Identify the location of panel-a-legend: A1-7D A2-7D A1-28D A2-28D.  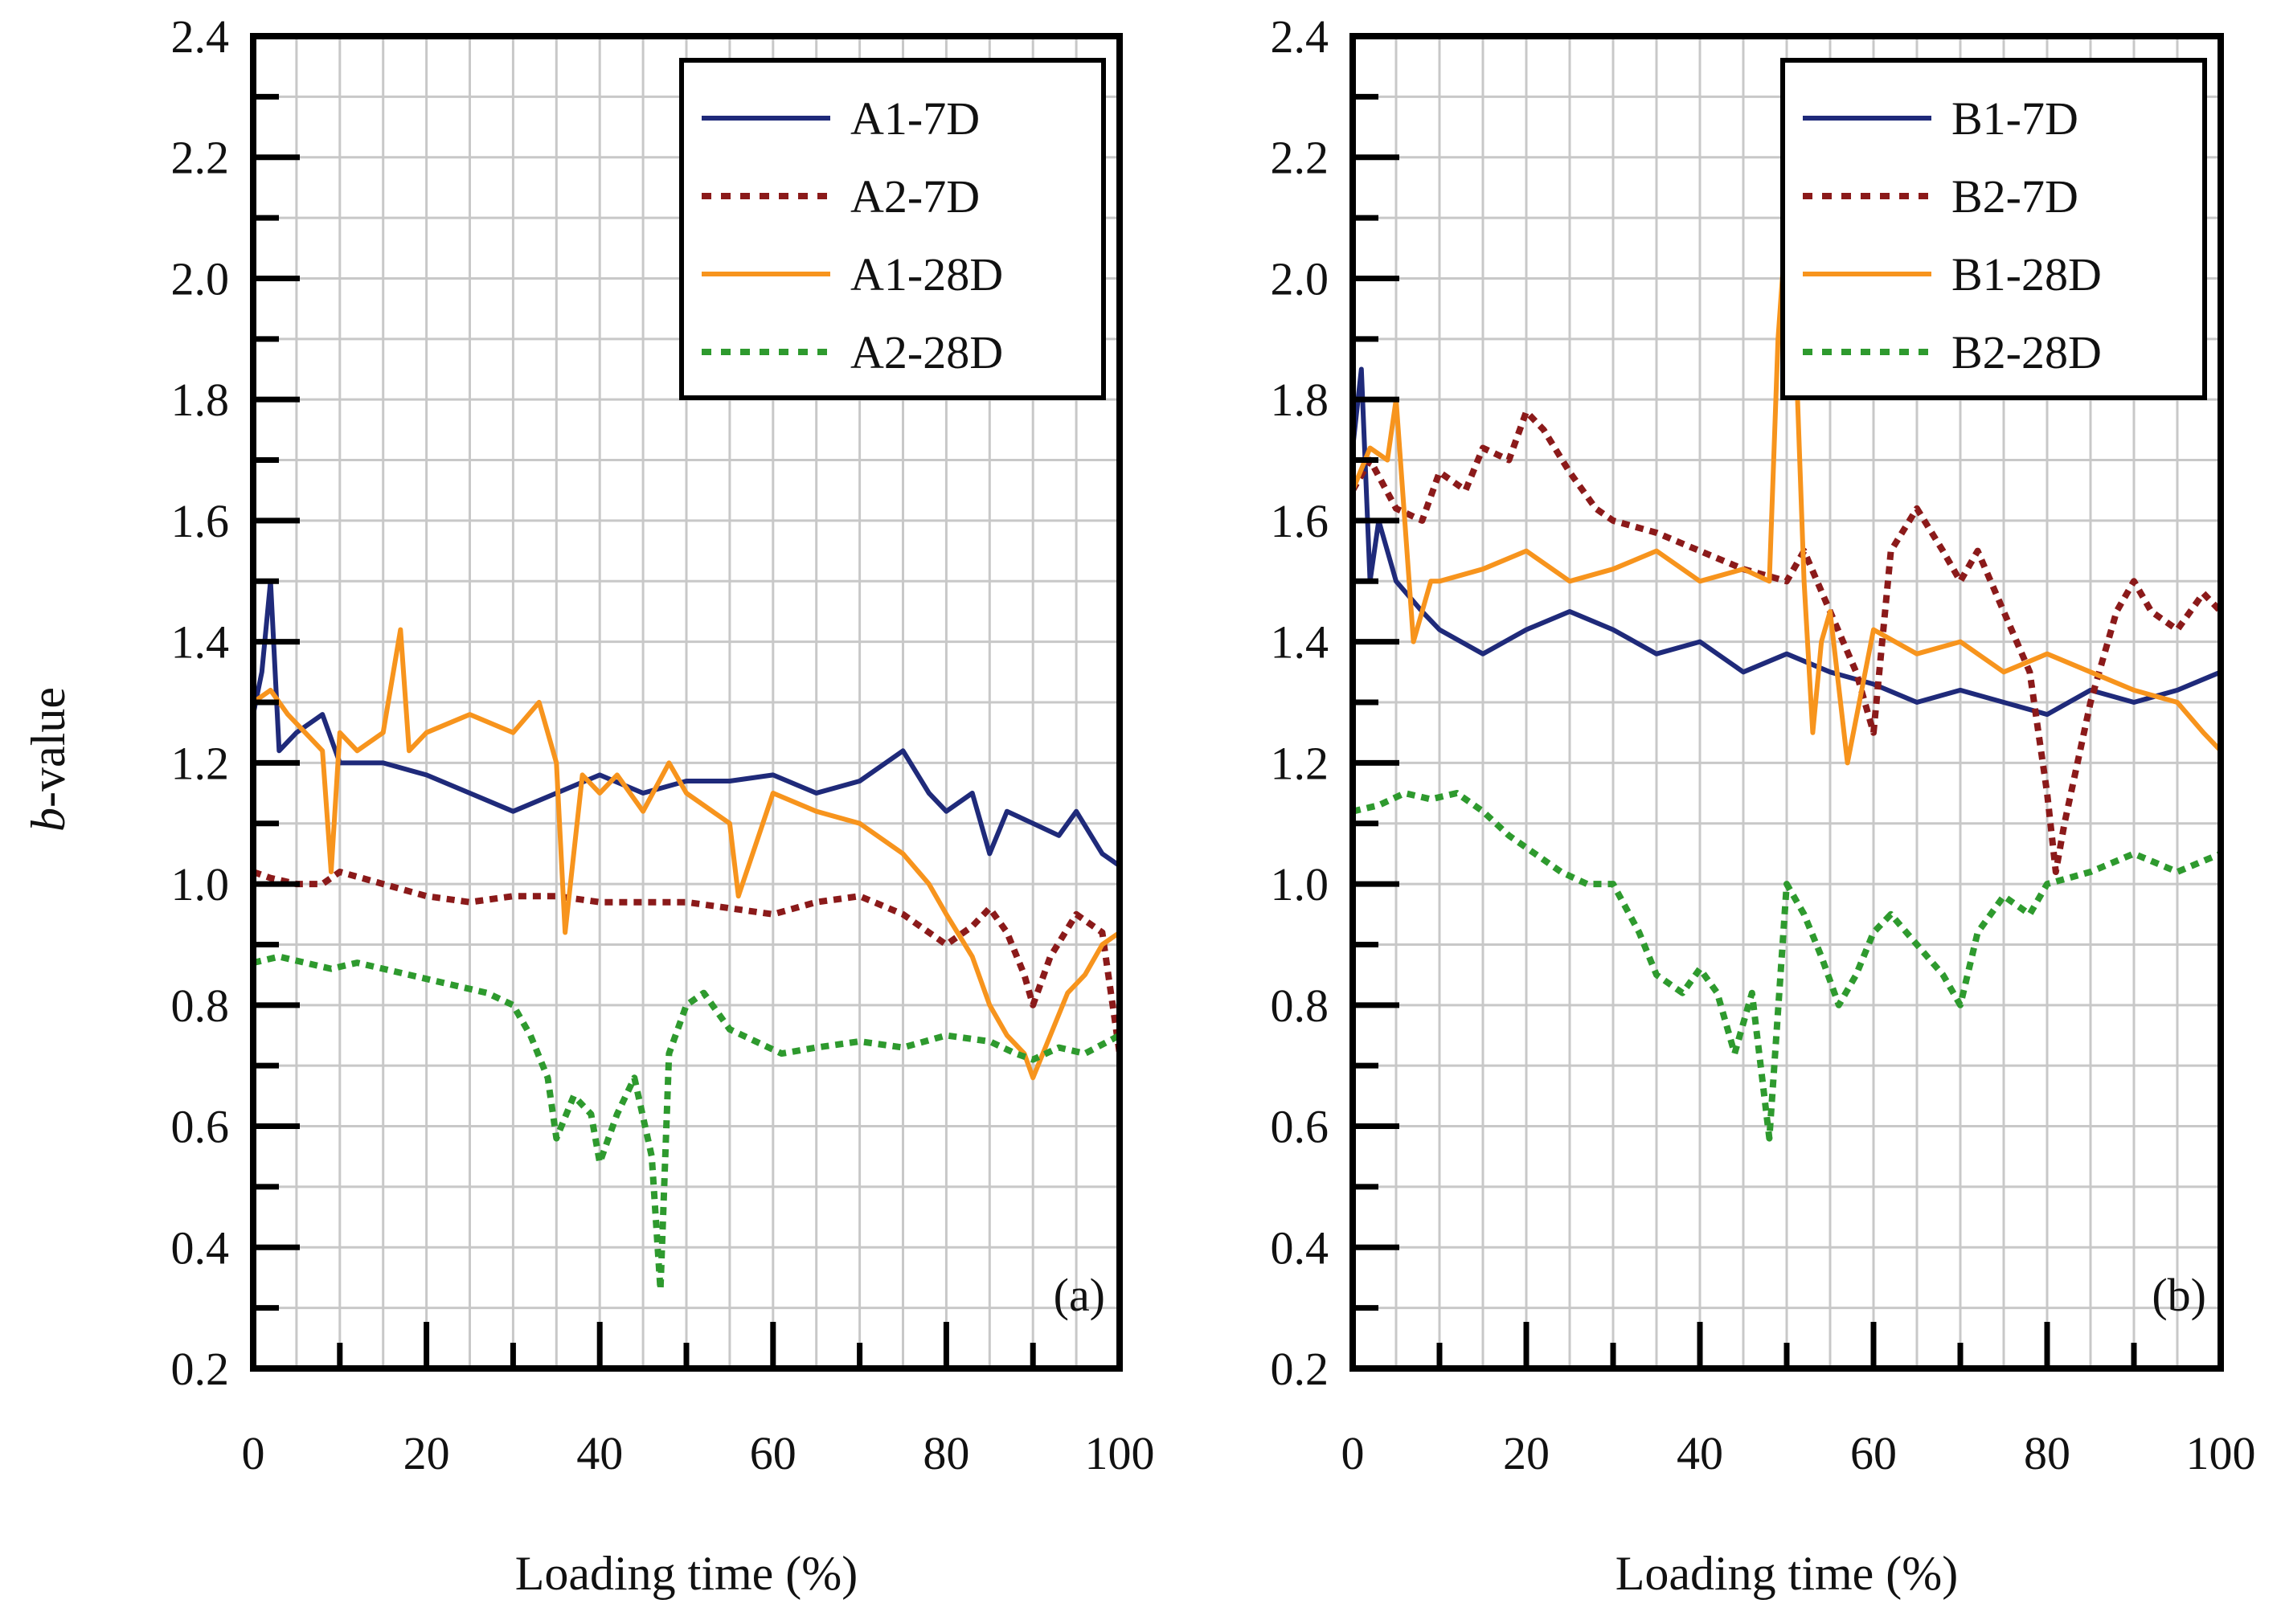
(892, 229).